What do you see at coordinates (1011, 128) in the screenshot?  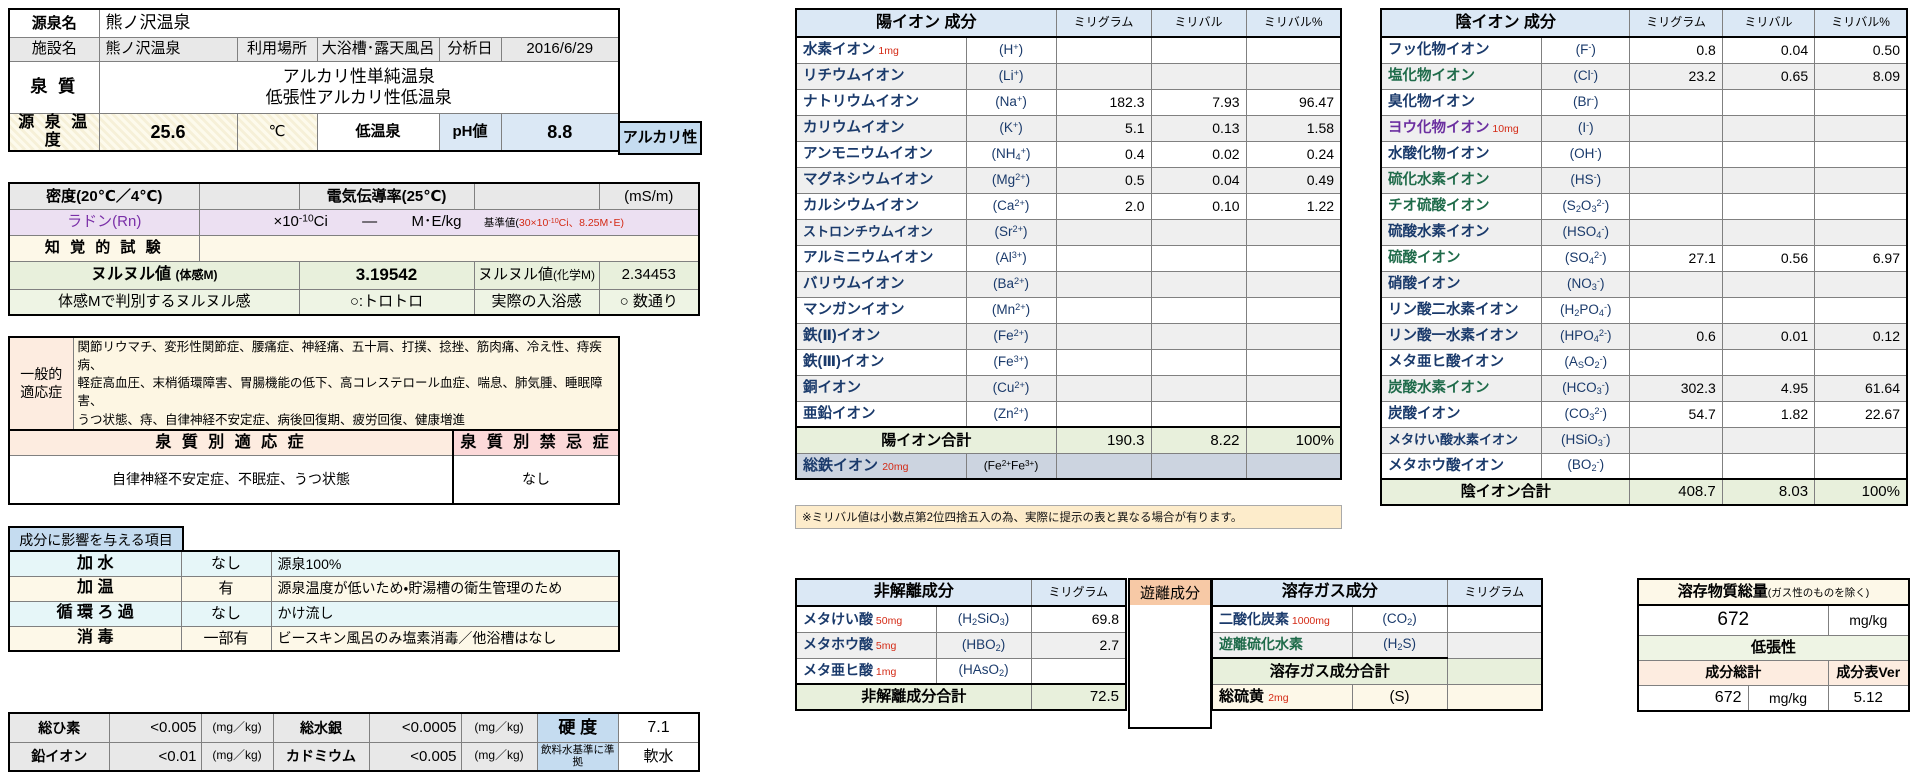 I see `cation-formula-3: (K+)` at bounding box center [1011, 128].